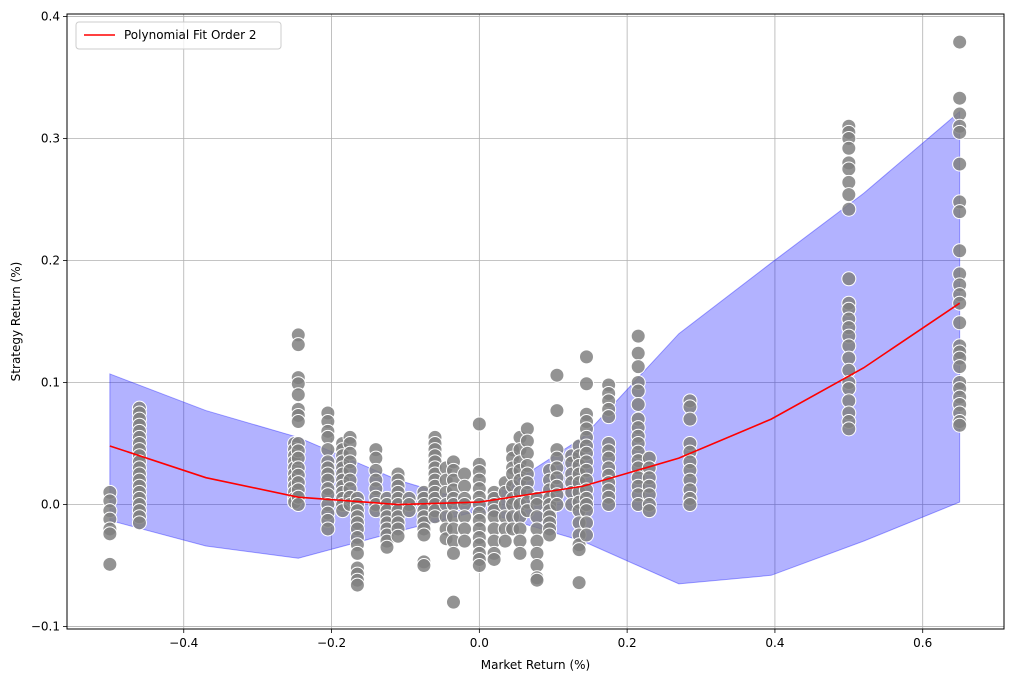 This screenshot has height=682, width=1012. I want to click on y-tick-label: 0.0, so click(50, 505).